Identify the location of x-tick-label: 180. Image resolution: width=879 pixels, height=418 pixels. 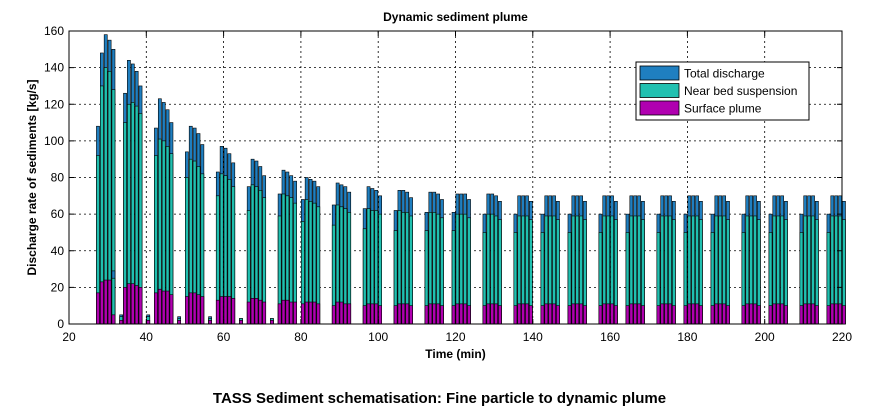
(687, 337).